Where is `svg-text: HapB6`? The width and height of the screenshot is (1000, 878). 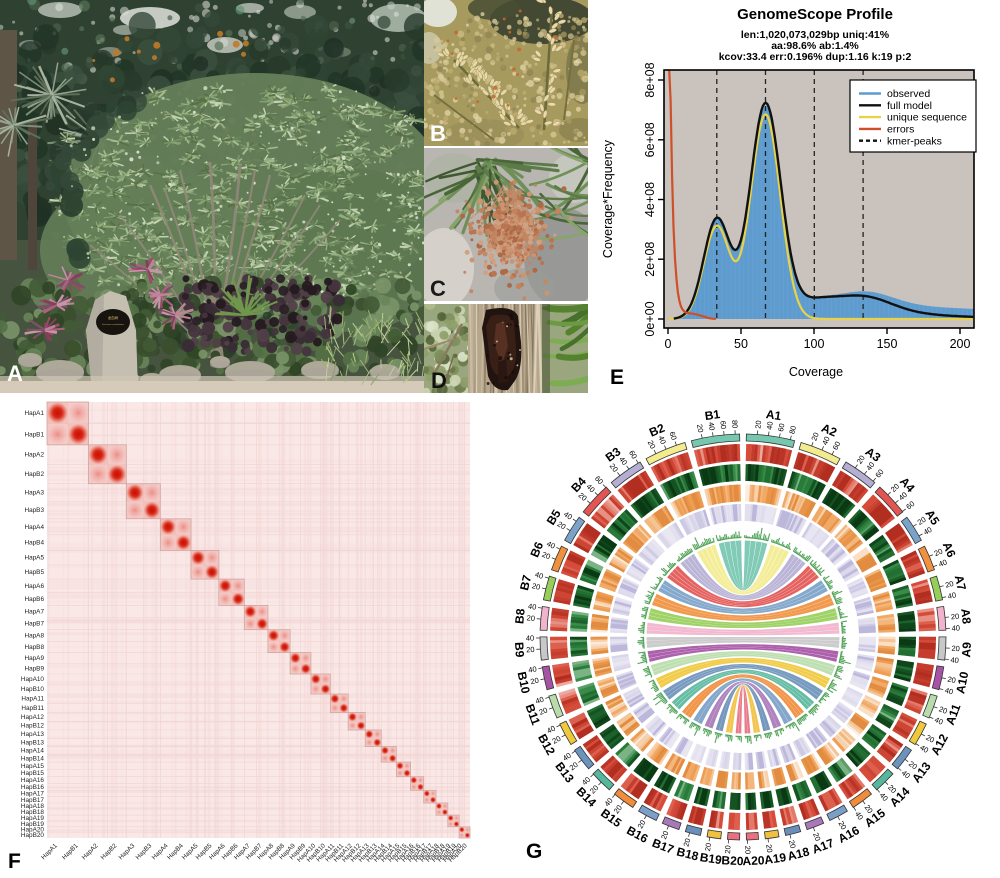
svg-text: HapB6 is located at coordinates (34, 599).